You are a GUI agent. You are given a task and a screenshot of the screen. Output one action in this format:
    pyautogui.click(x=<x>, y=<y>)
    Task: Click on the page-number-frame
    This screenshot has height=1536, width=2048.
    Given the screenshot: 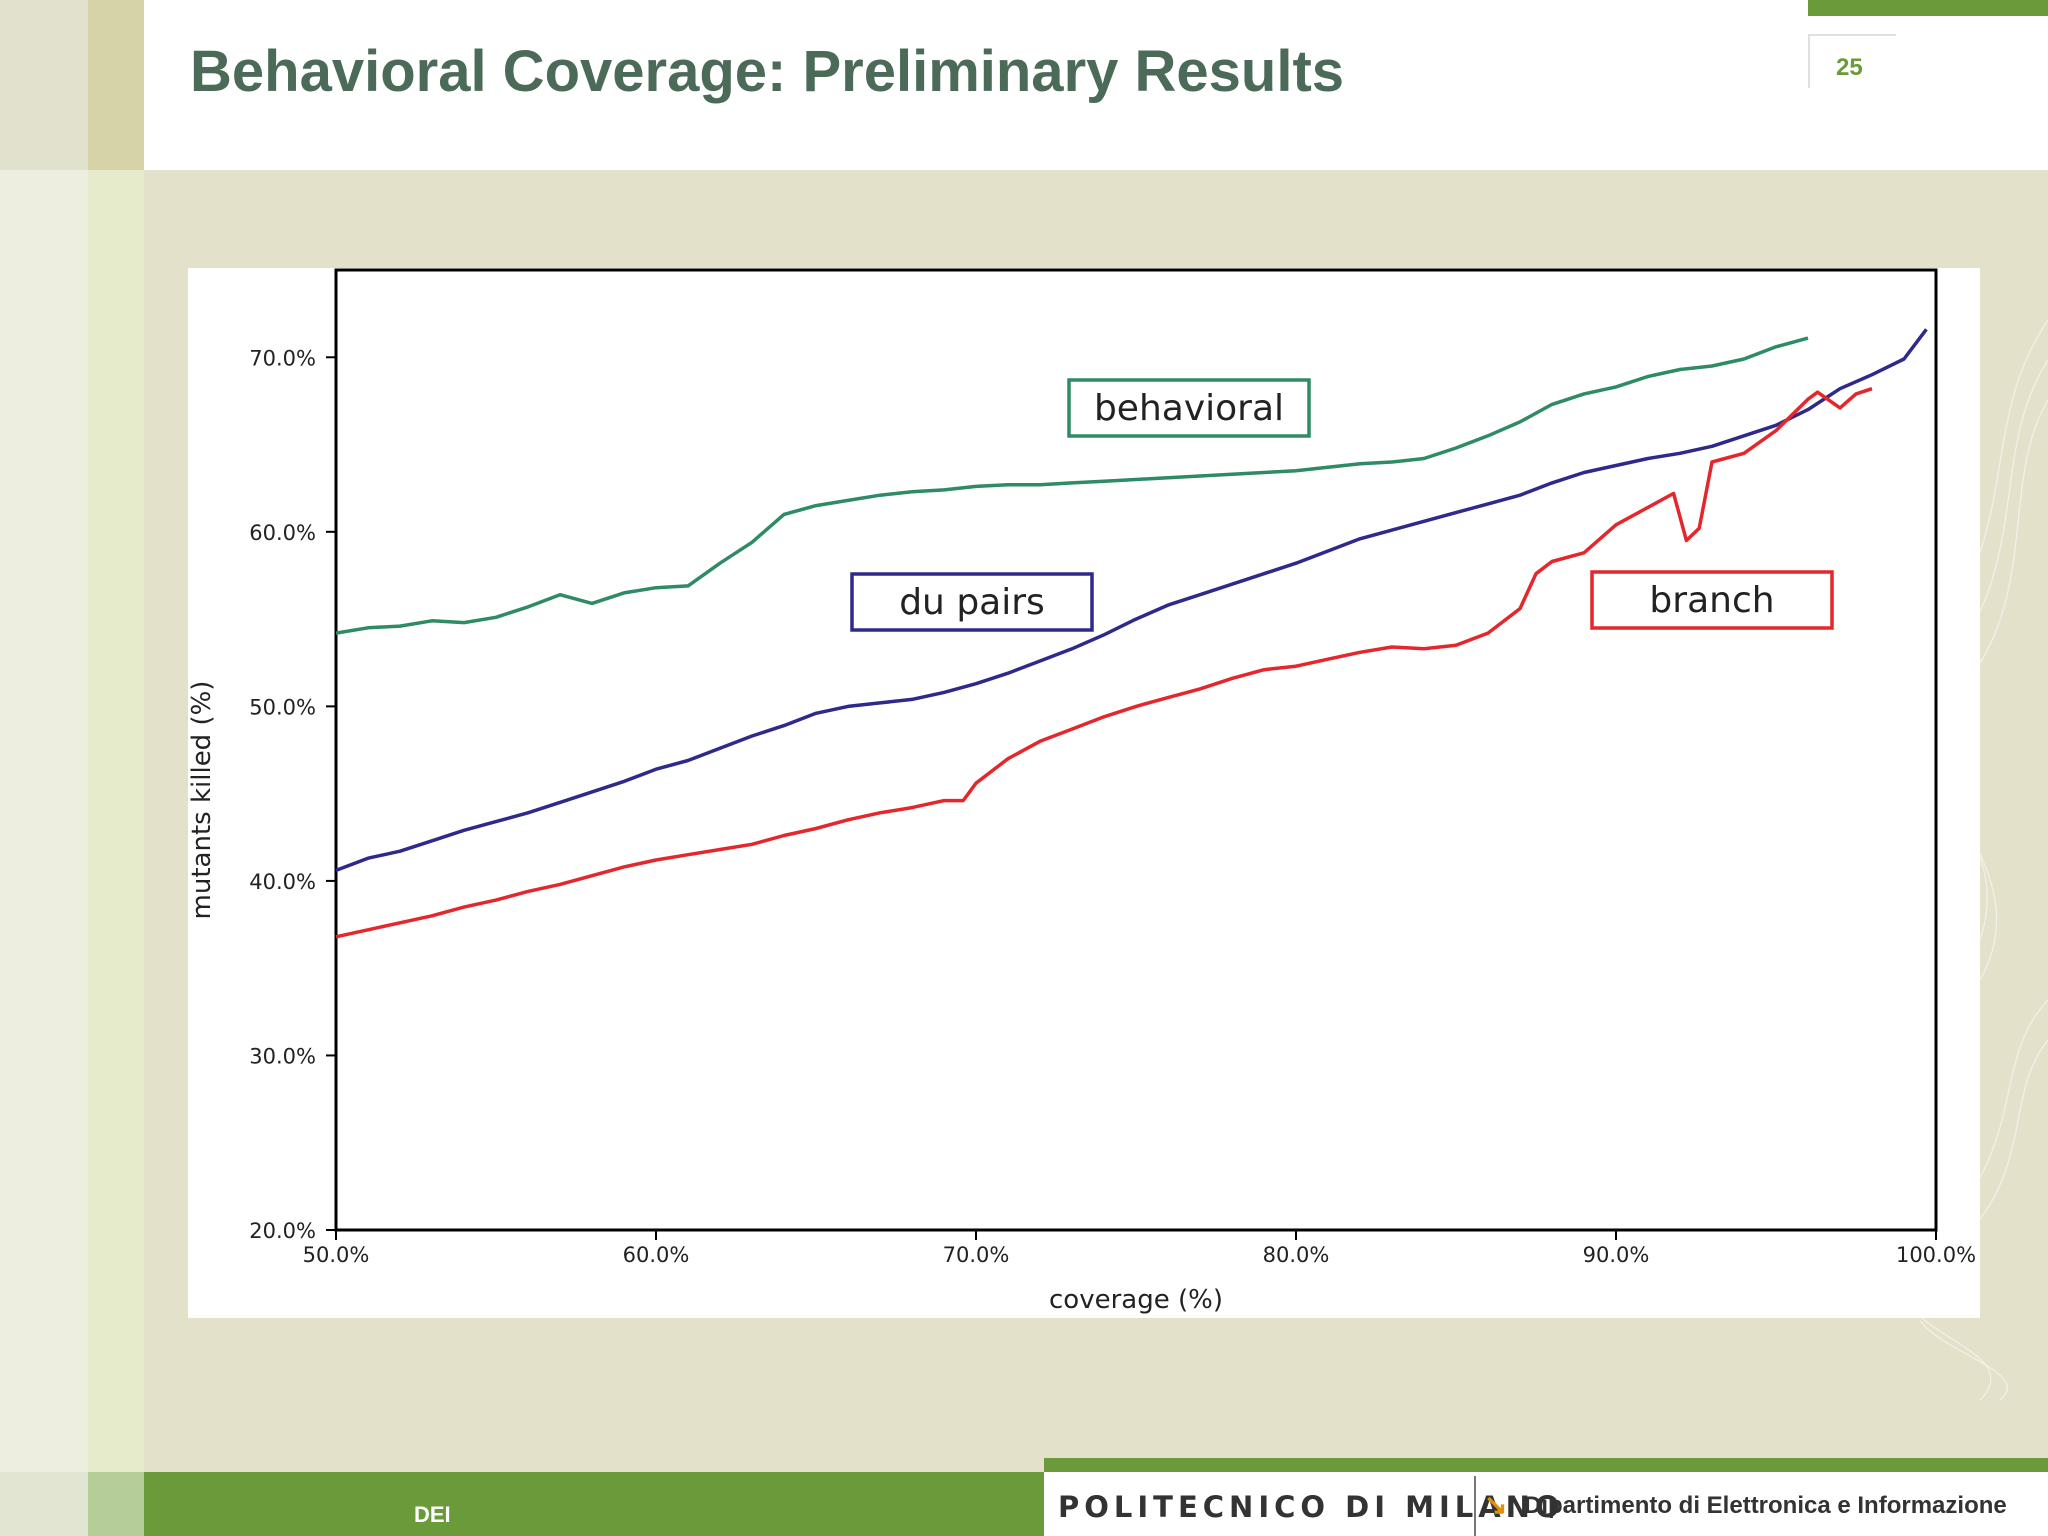 What is the action you would take?
    pyautogui.click(x=1852, y=61)
    